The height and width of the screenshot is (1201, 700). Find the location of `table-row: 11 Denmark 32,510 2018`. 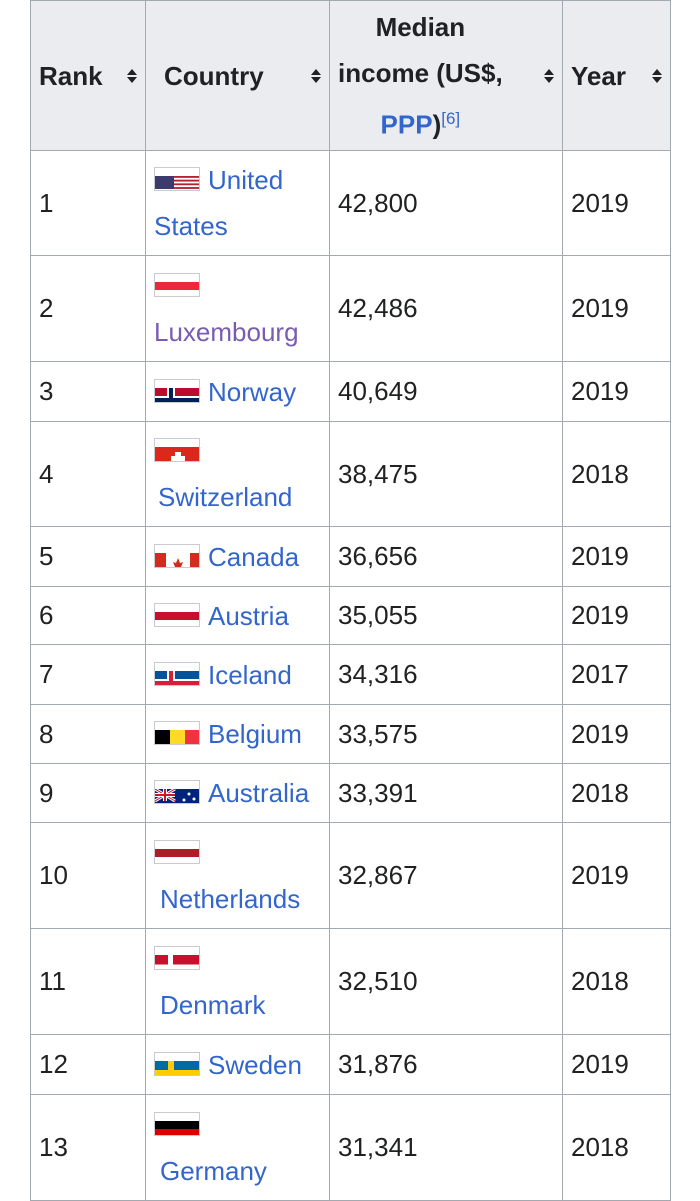

table-row: 11 Denmark 32,510 2018 is located at coordinates (350, 981).